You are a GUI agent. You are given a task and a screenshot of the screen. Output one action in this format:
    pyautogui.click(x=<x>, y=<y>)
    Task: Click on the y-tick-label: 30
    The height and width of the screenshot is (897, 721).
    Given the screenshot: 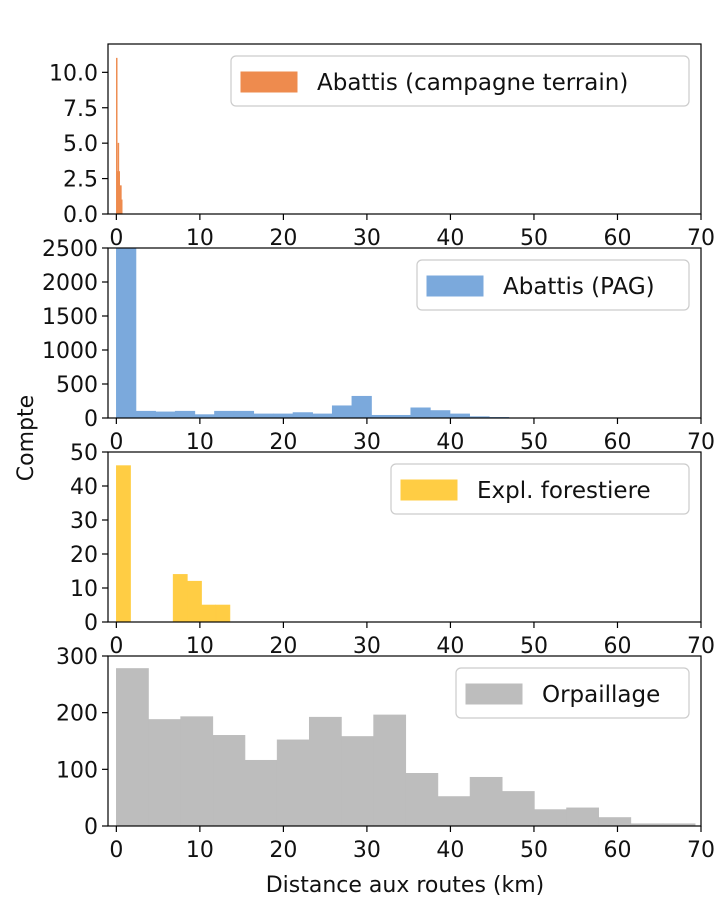 What is the action you would take?
    pyautogui.click(x=84, y=521)
    